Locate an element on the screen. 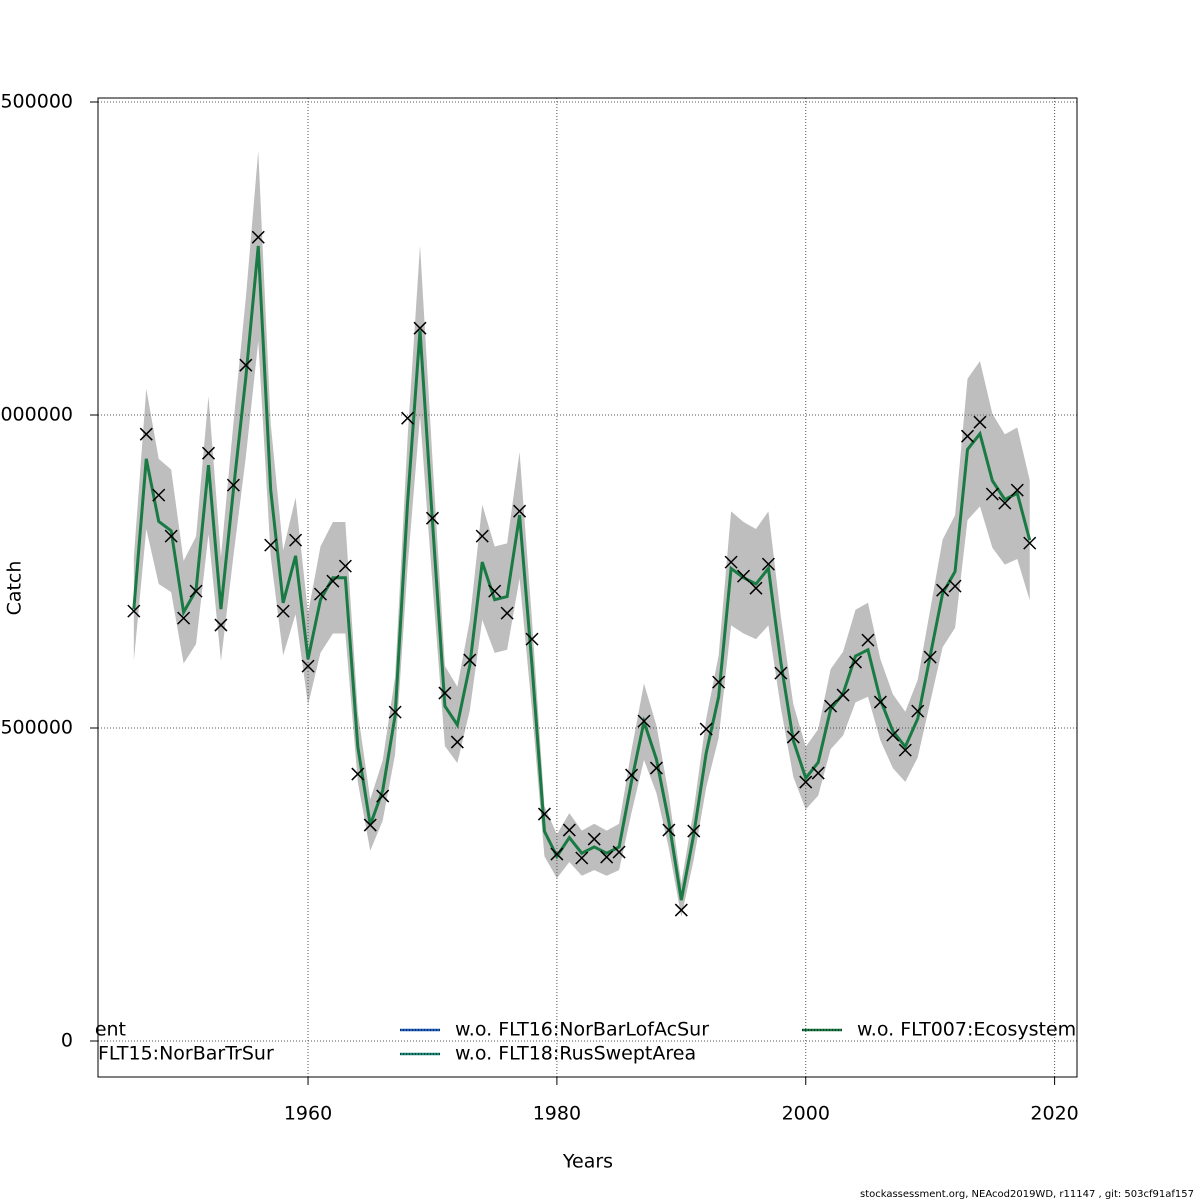 The image size is (1200, 1200). y-tick-label: 1500000 is located at coordinates (36, 102).